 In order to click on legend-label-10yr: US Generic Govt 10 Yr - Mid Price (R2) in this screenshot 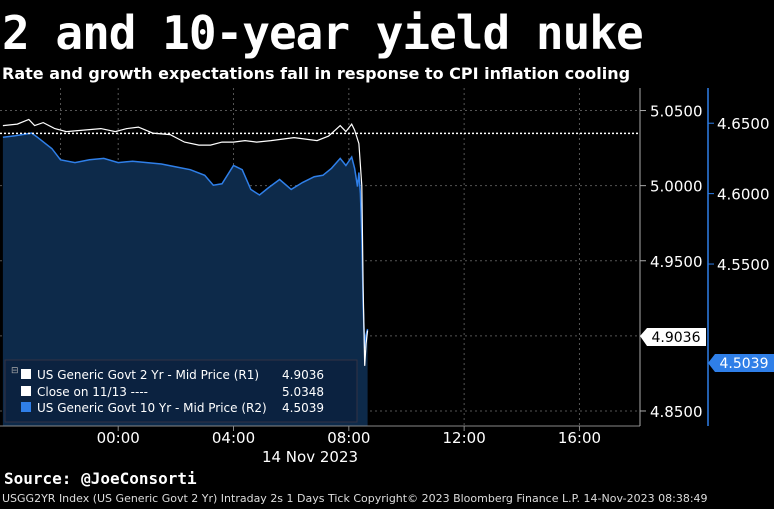, I will do `click(152, 408)`.